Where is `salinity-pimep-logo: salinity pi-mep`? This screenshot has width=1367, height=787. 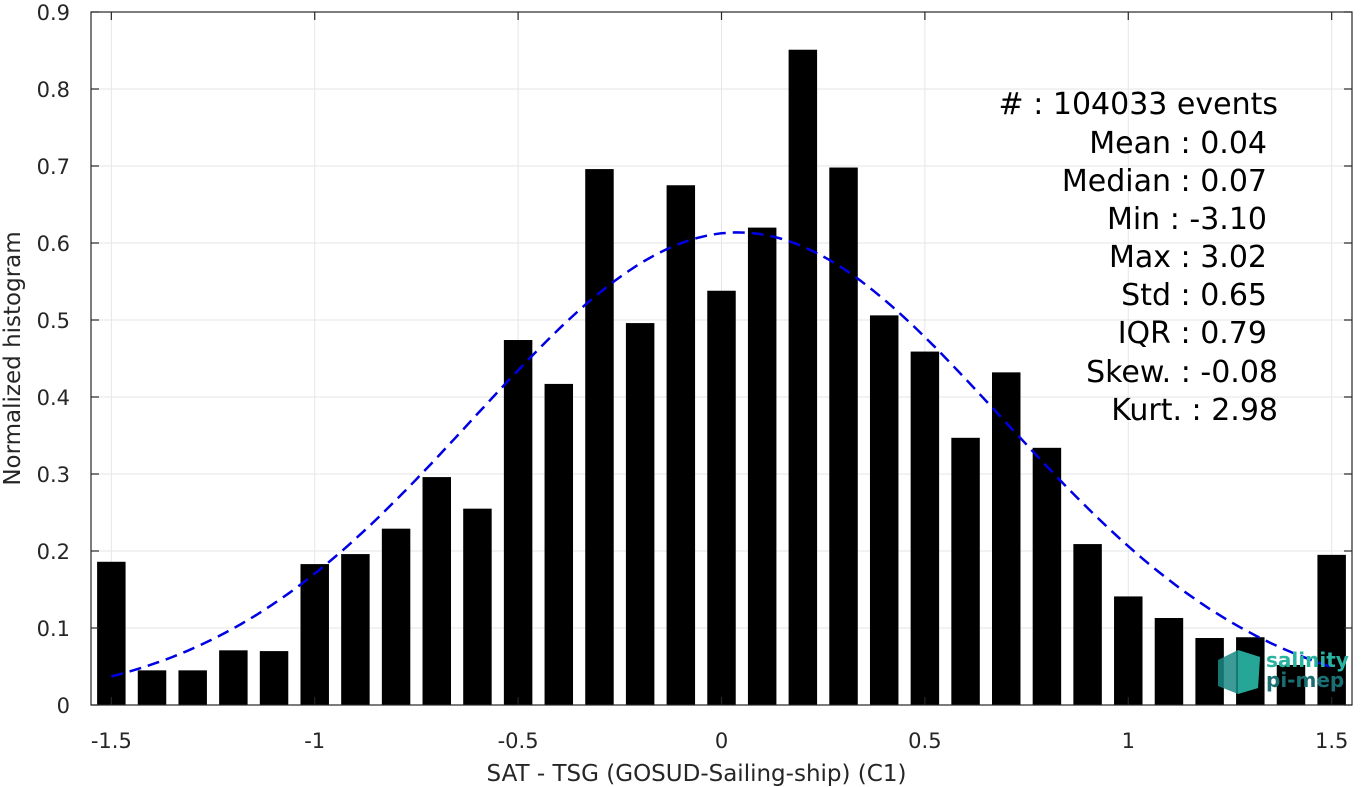 salinity-pimep-logo: salinity pi-mep is located at coordinates (1283, 671).